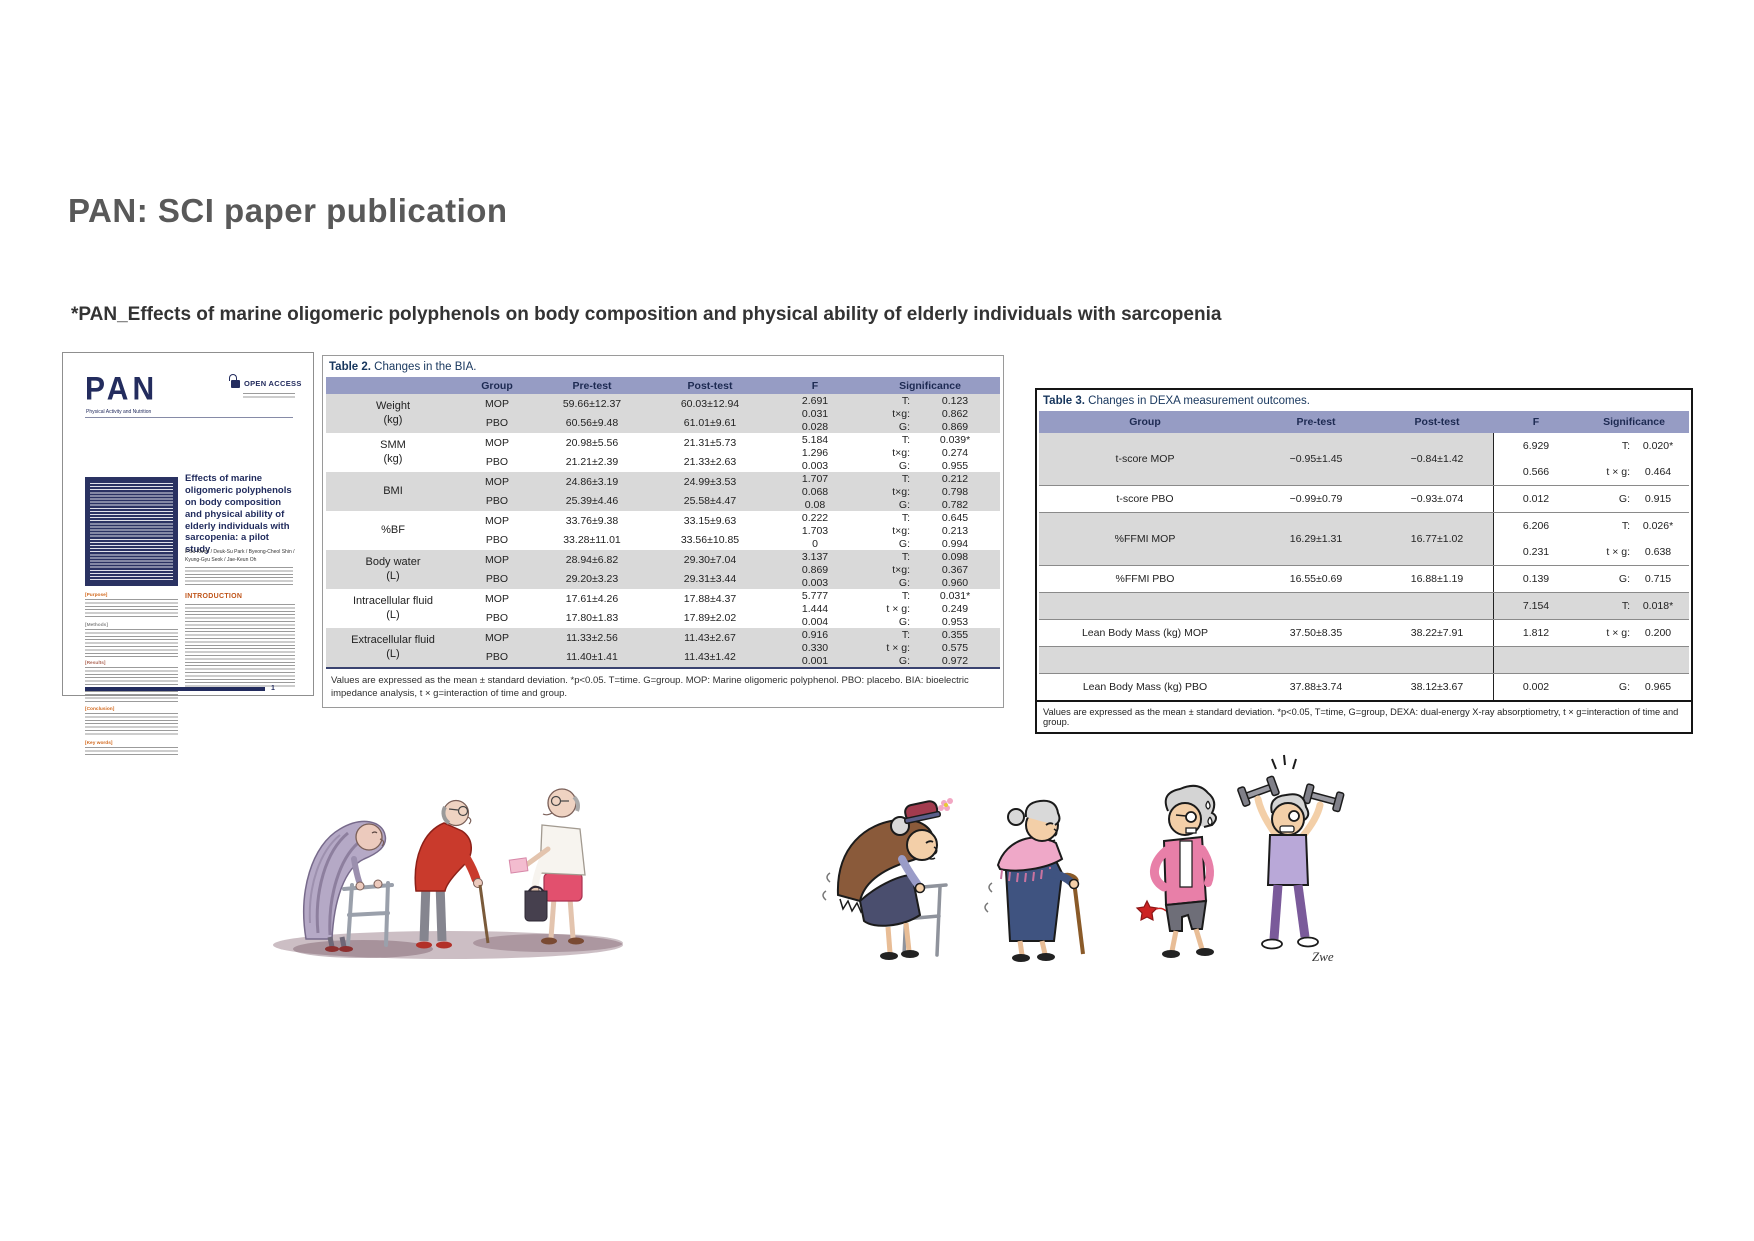  I want to click on post-test-cell: 16.77±1.02, so click(1437, 539).